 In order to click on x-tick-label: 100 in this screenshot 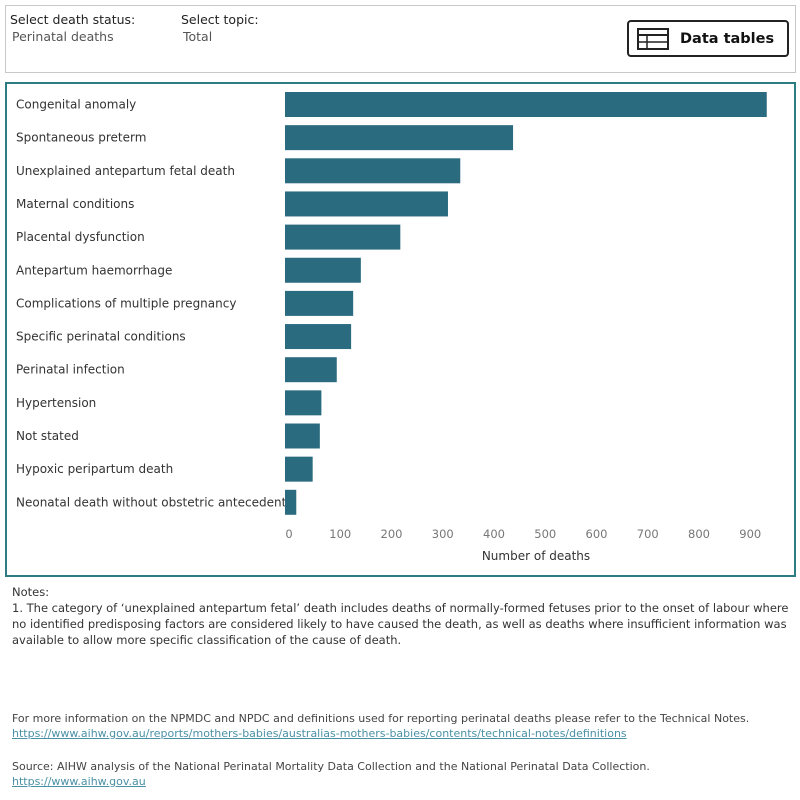, I will do `click(340, 534)`.